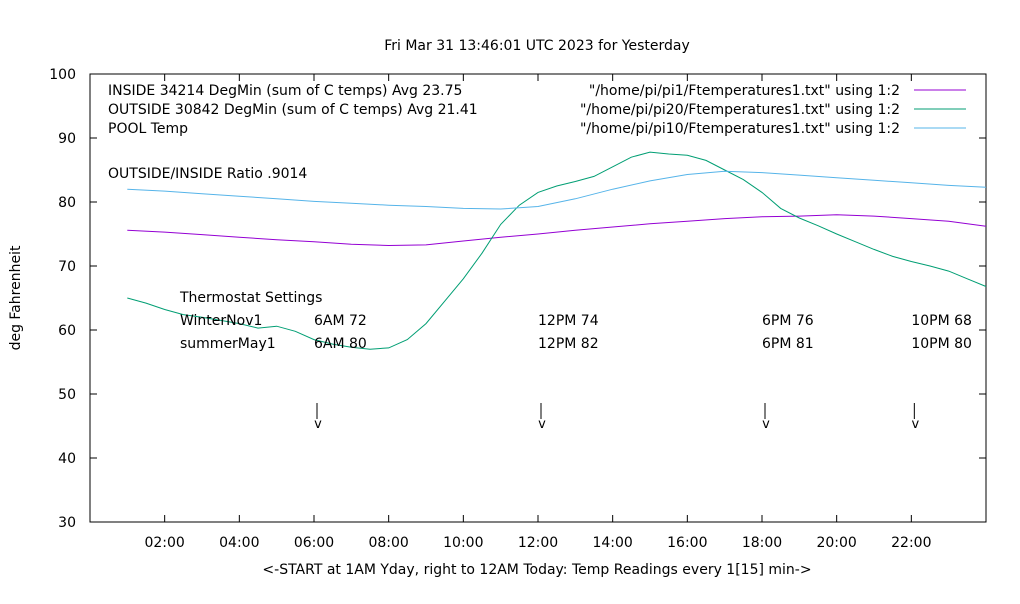 Image resolution: width=1020 pixels, height=604 pixels. Describe the element at coordinates (67, 203) in the screenshot. I see `y-tick-label: 80` at that location.